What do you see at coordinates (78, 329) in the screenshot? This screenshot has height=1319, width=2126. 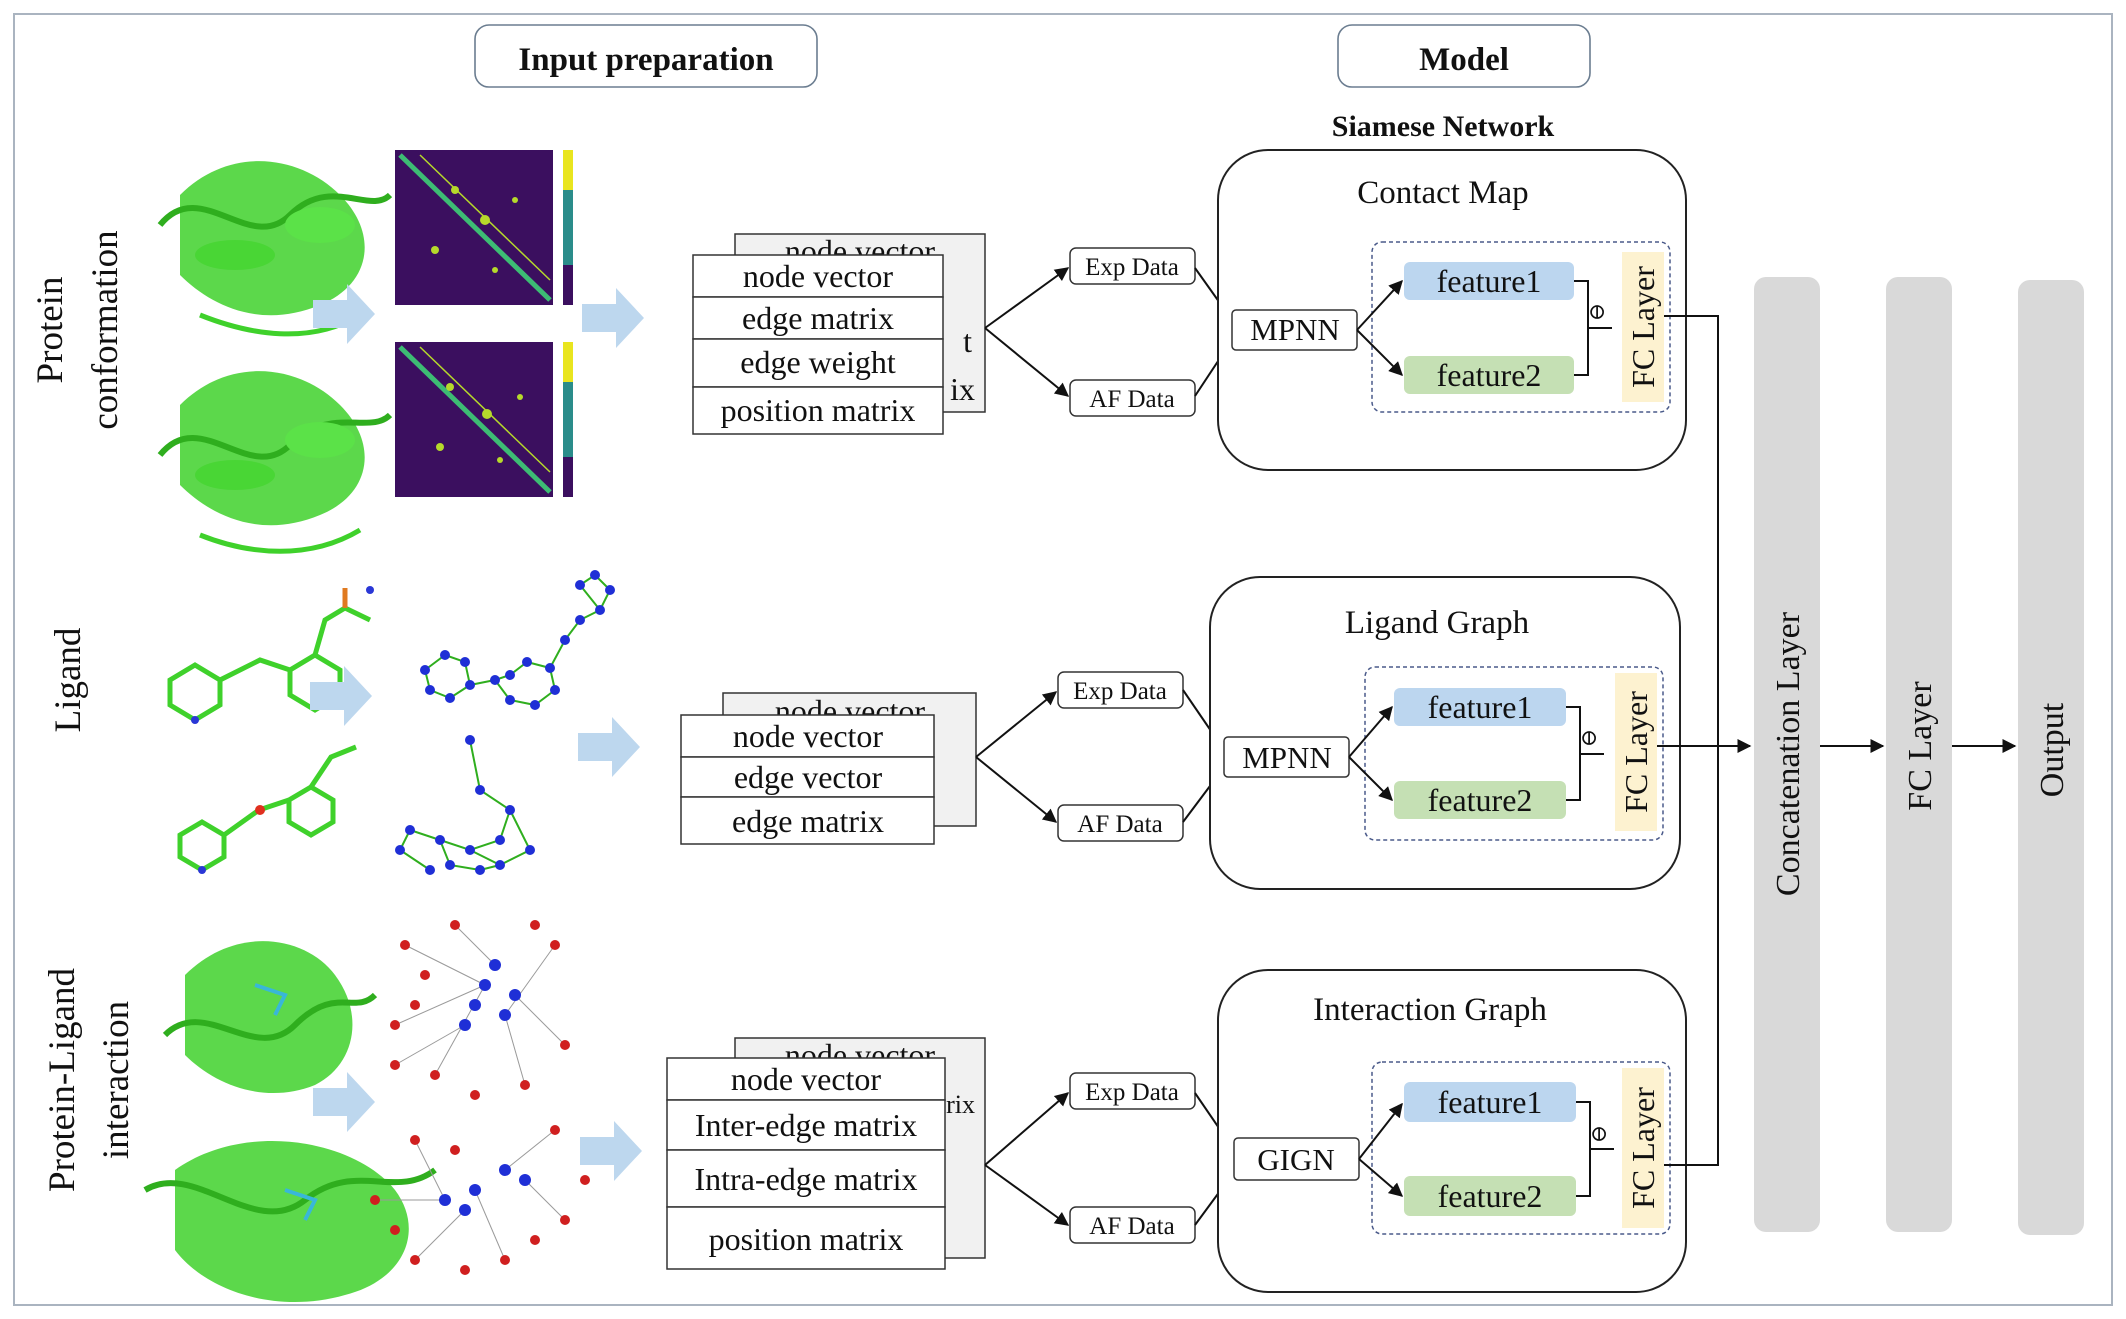 I see `row-label-protein: Protein conformation` at bounding box center [78, 329].